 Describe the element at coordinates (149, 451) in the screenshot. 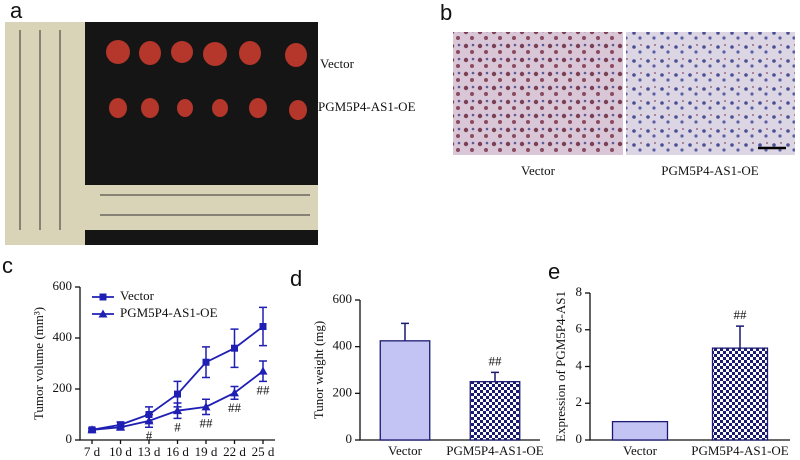

I see `x-tick-label: 13 d` at that location.